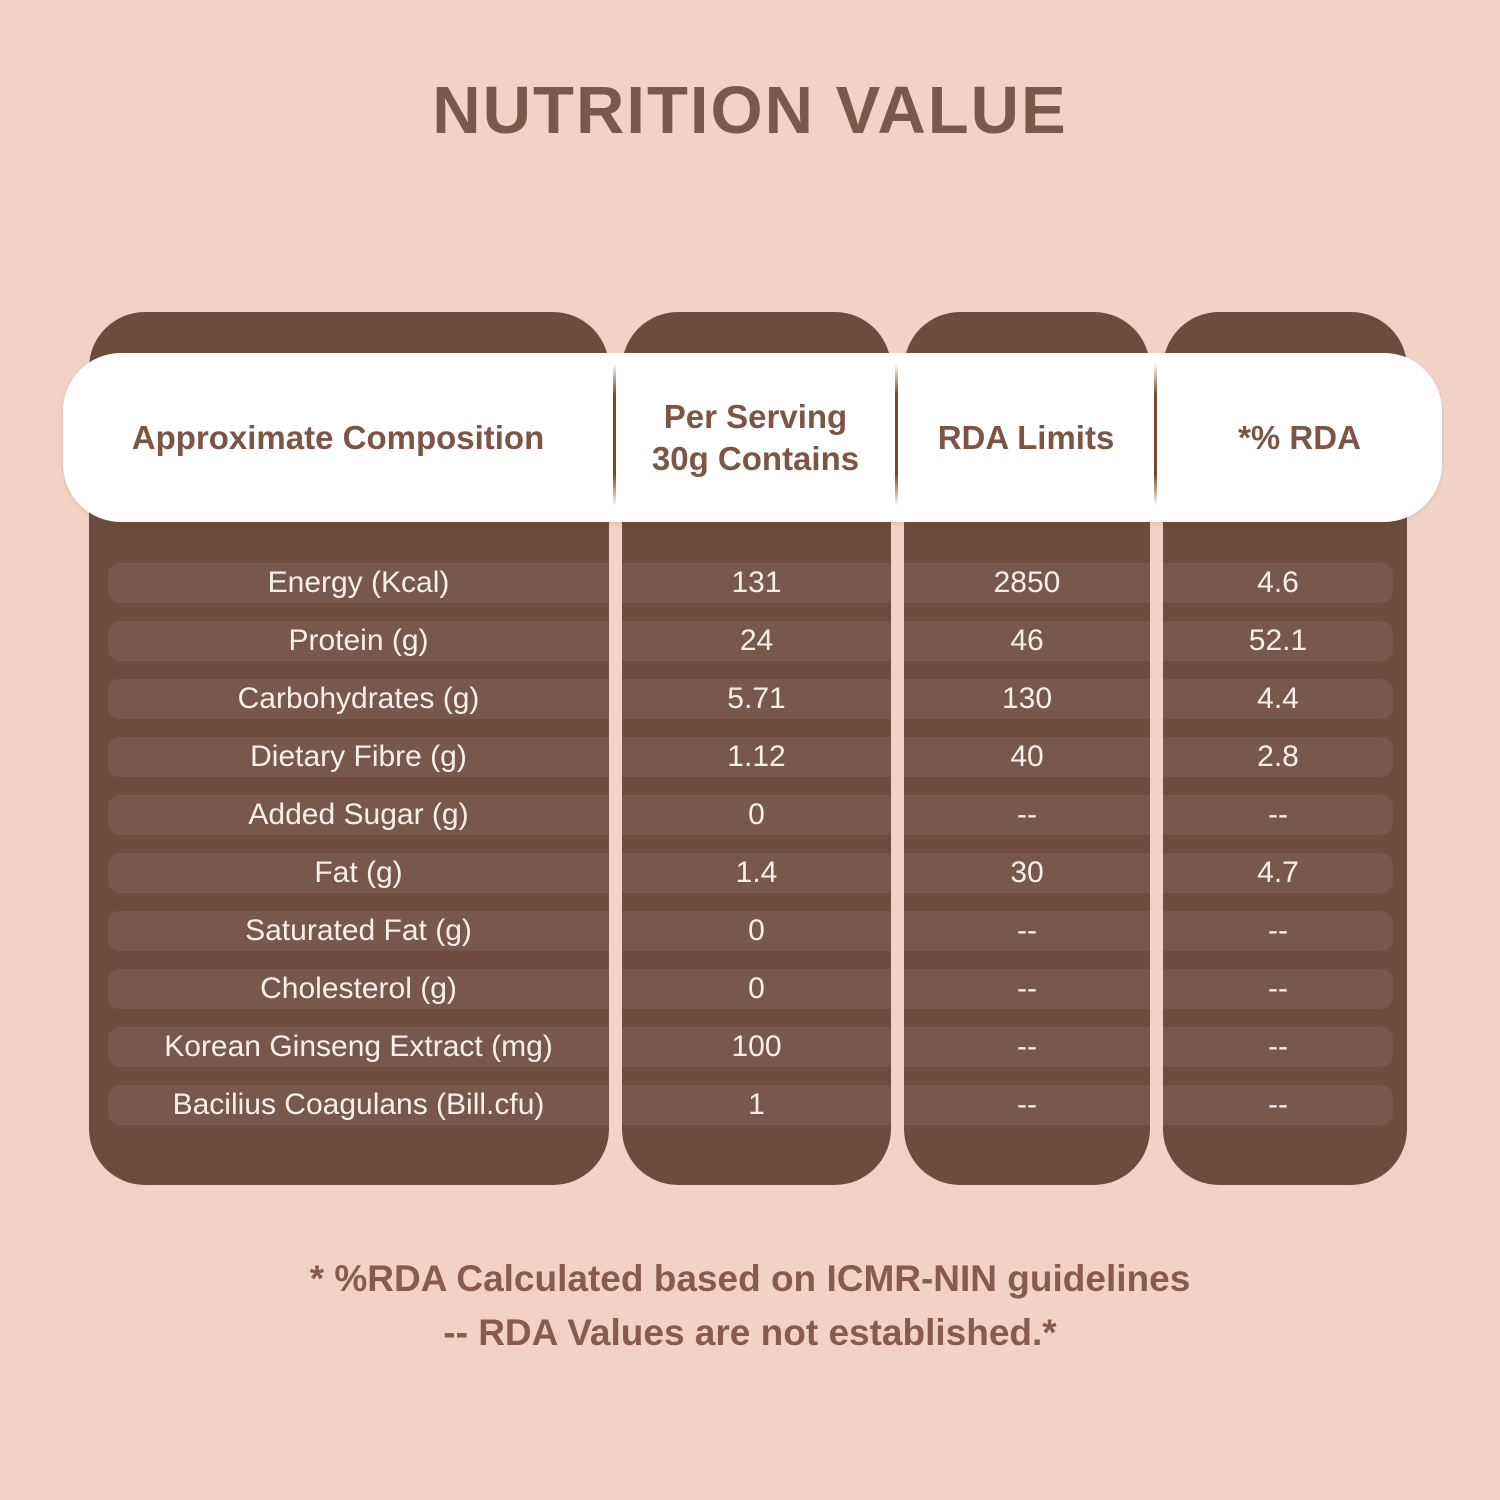 The height and width of the screenshot is (1500, 1500). I want to click on row-value-rda-limit: 2850, so click(1027, 583).